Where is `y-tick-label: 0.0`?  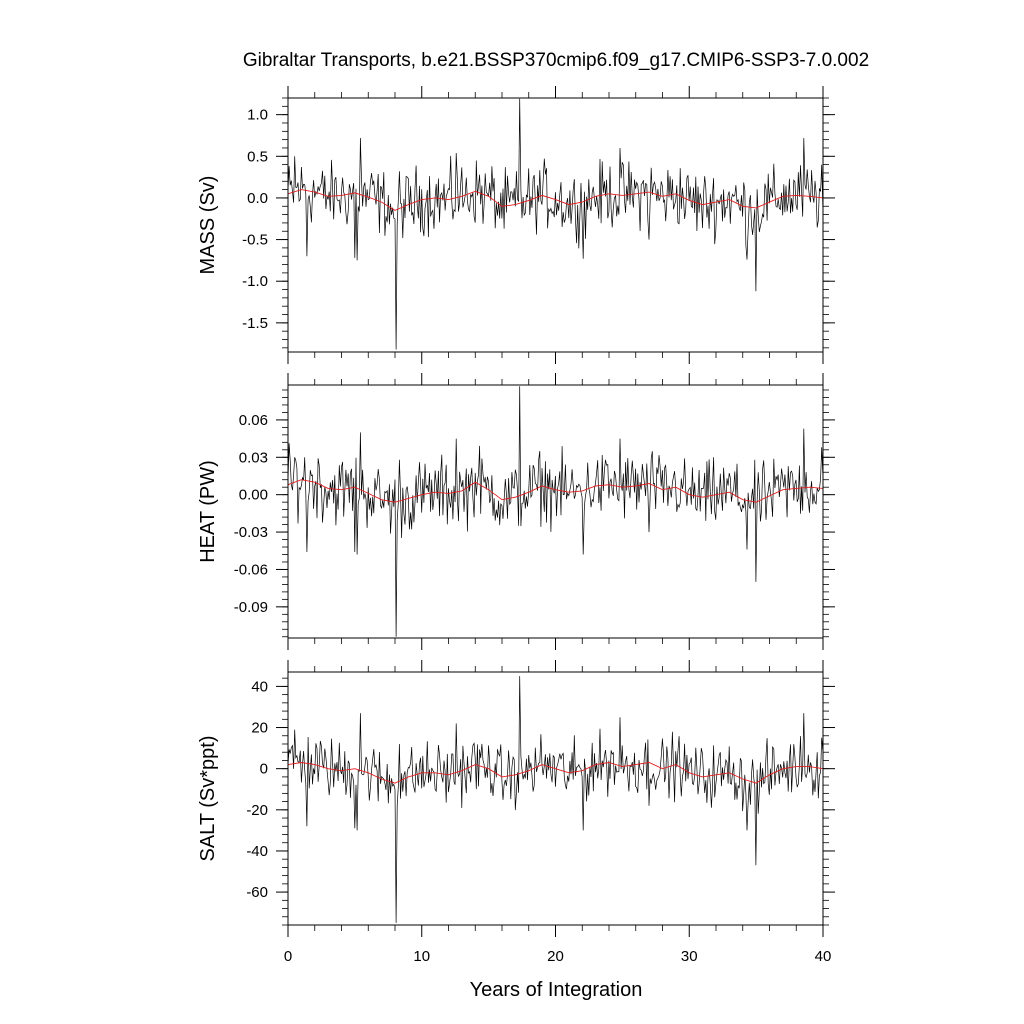
y-tick-label: 0.0 is located at coordinates (257, 198).